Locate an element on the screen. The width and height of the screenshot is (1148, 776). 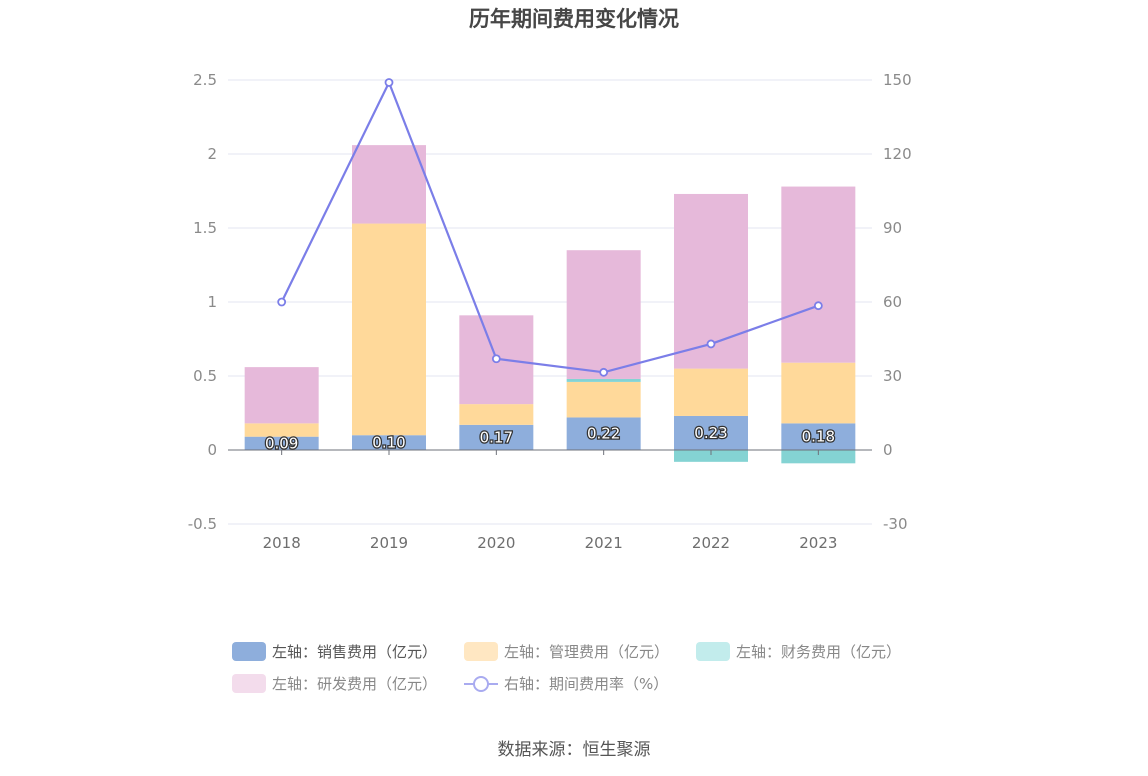
chart-title: 历年期间费用变化情况 is located at coordinates (574, 19).